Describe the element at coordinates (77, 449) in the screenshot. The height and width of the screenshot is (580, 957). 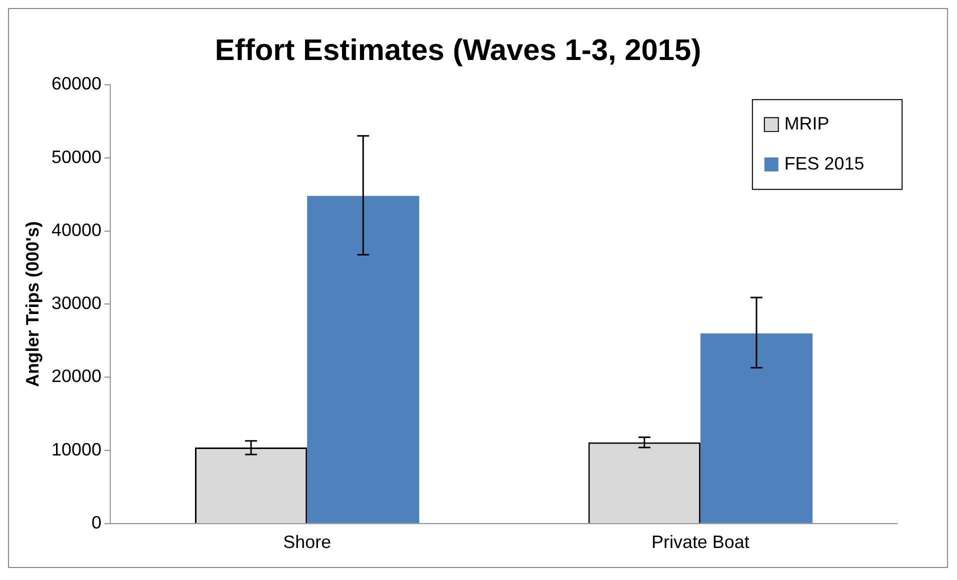
I see `y-tick-label: 10000` at that location.